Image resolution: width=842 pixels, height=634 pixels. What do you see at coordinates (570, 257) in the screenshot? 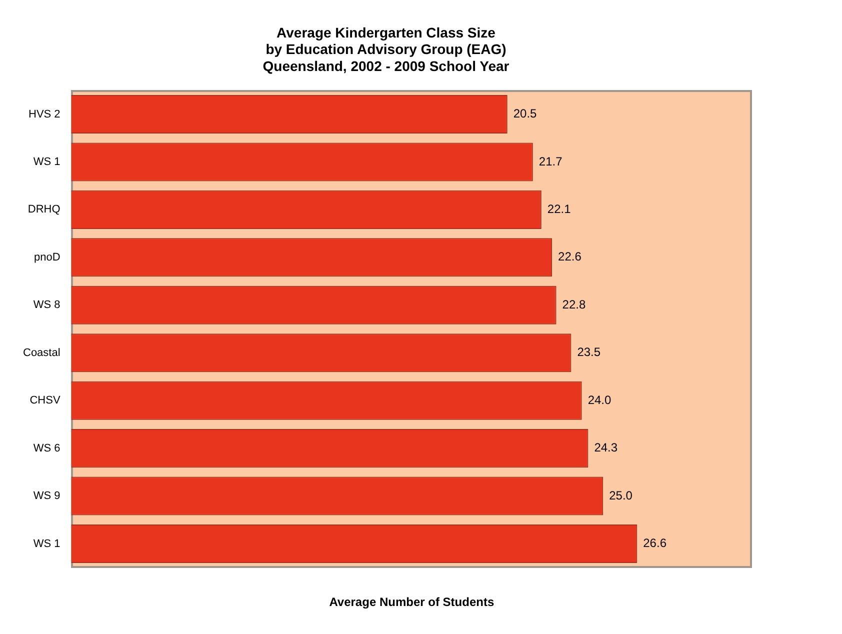
I see `data-label: 22.6` at bounding box center [570, 257].